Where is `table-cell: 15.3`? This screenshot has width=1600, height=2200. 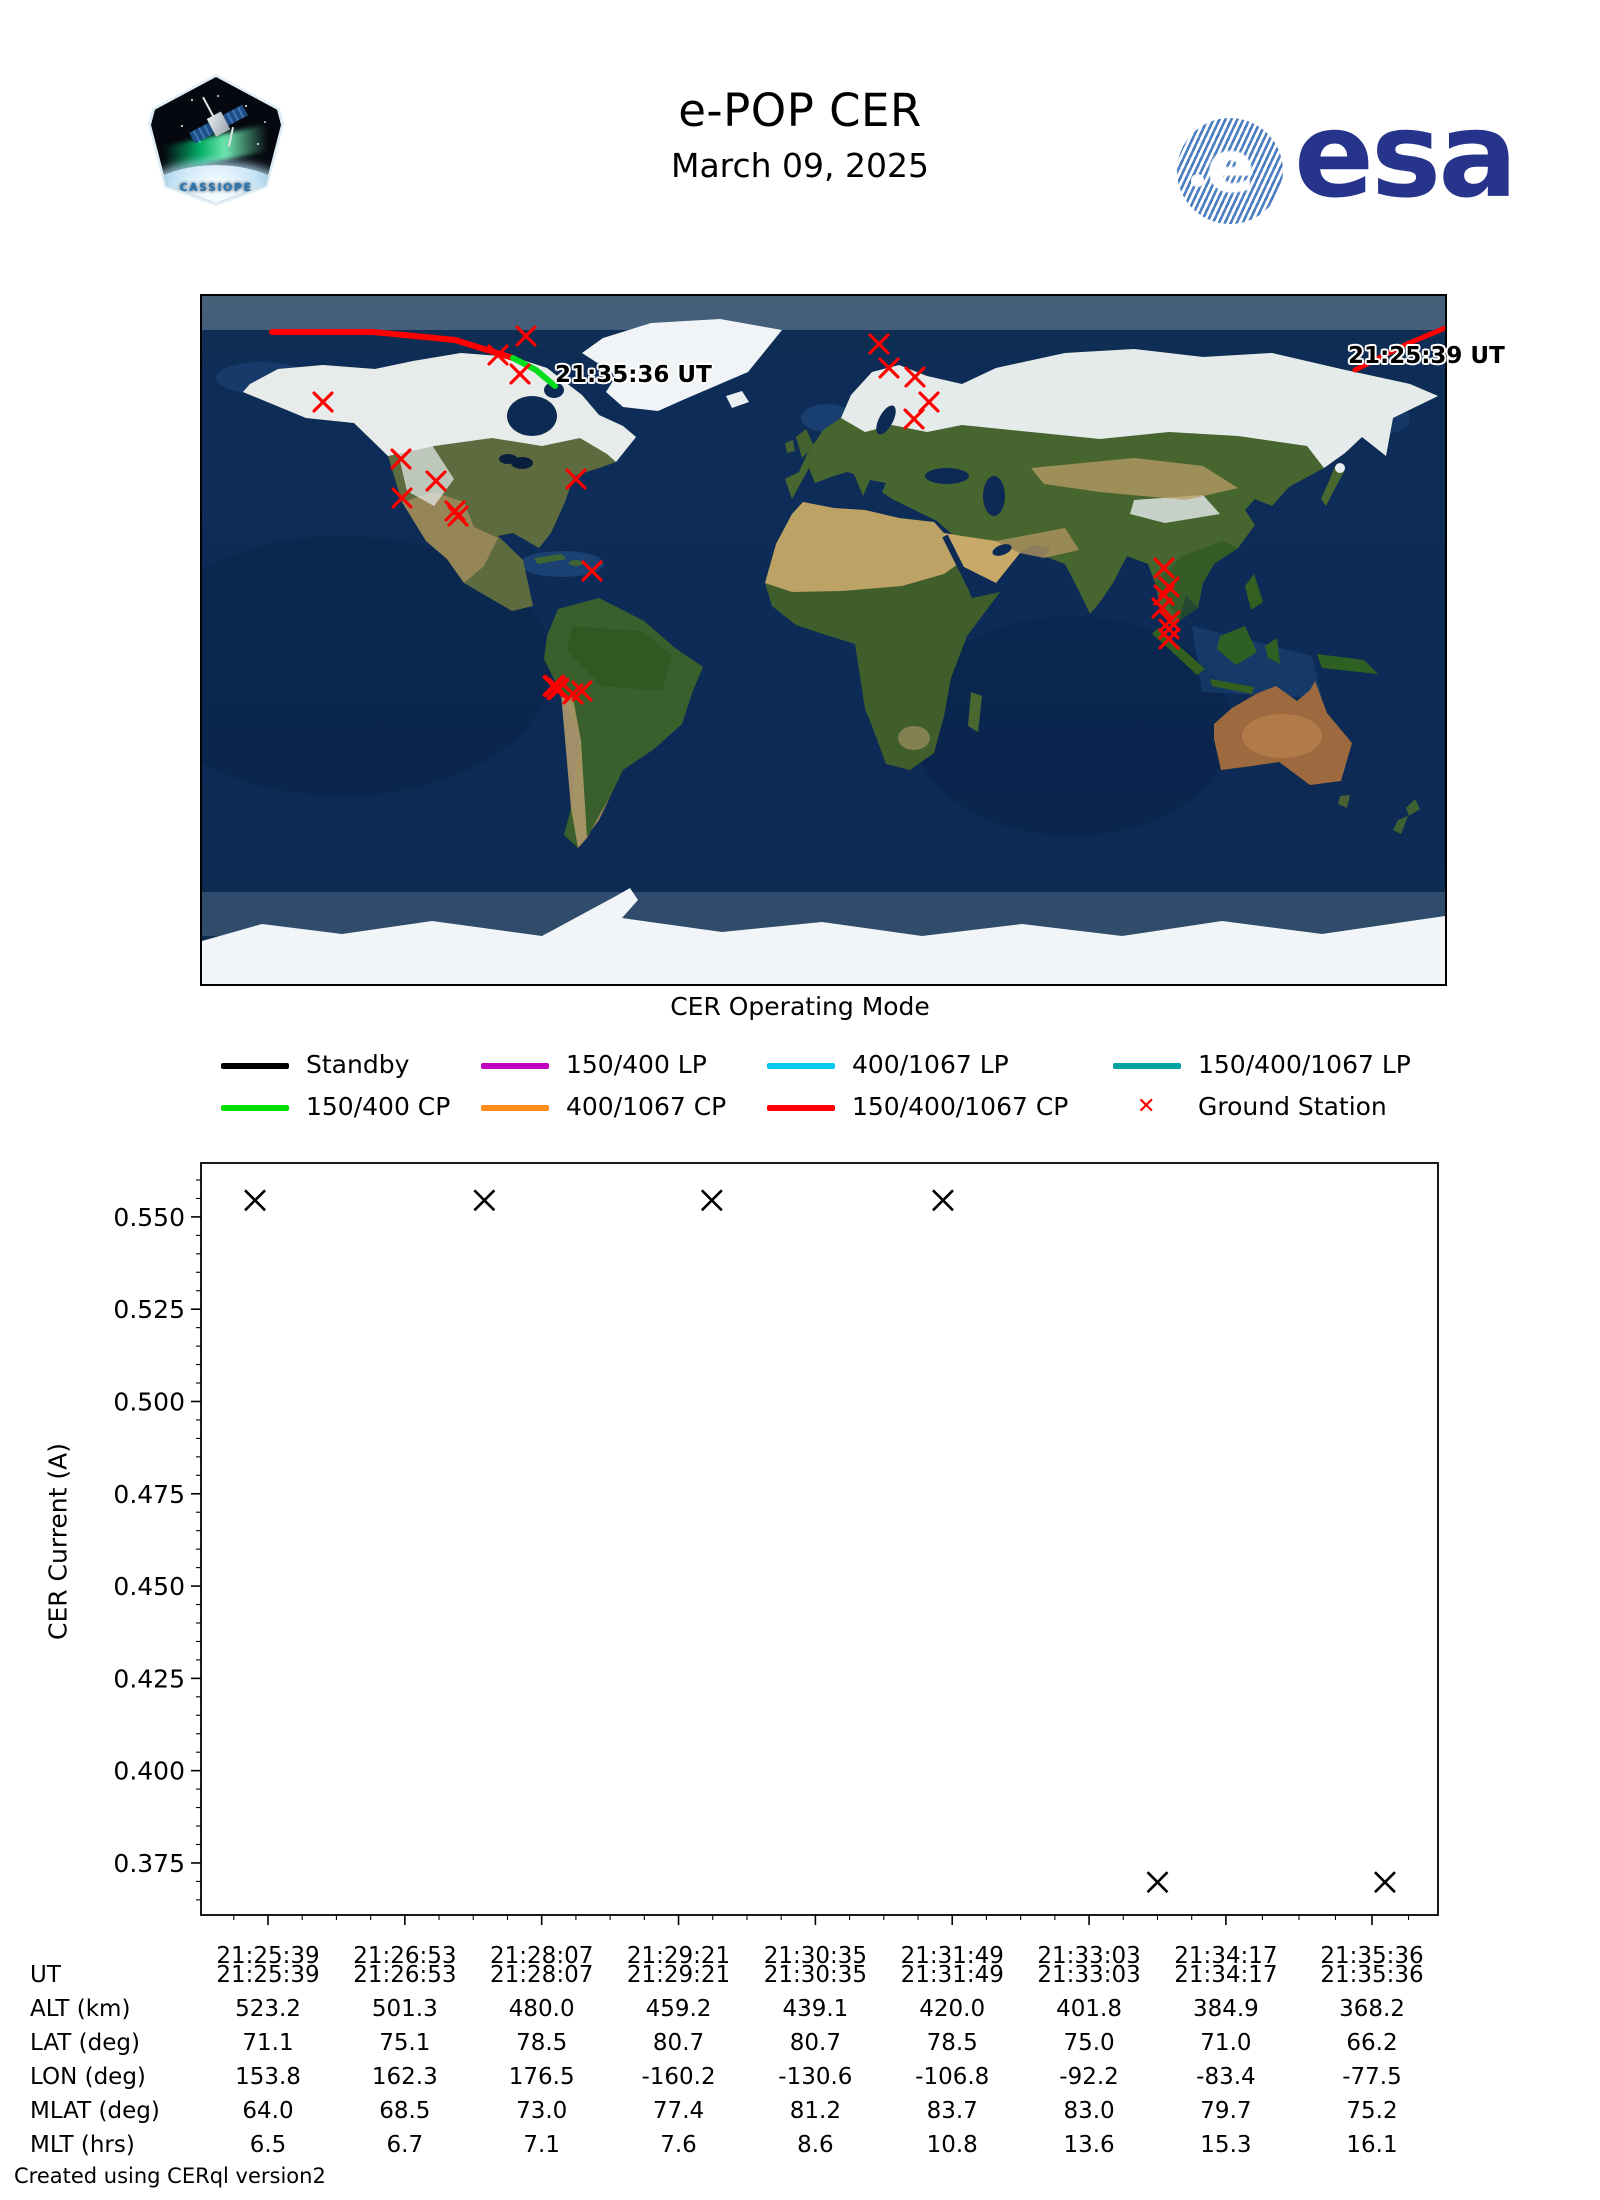
table-cell: 15.3 is located at coordinates (1226, 2145).